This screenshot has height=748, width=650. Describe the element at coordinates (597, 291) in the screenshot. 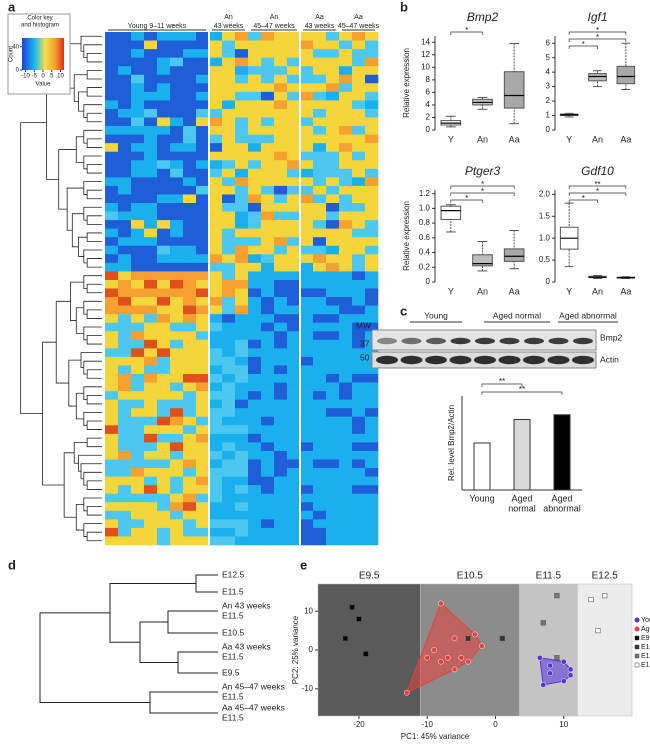

I see `x-tick-label: An` at that location.